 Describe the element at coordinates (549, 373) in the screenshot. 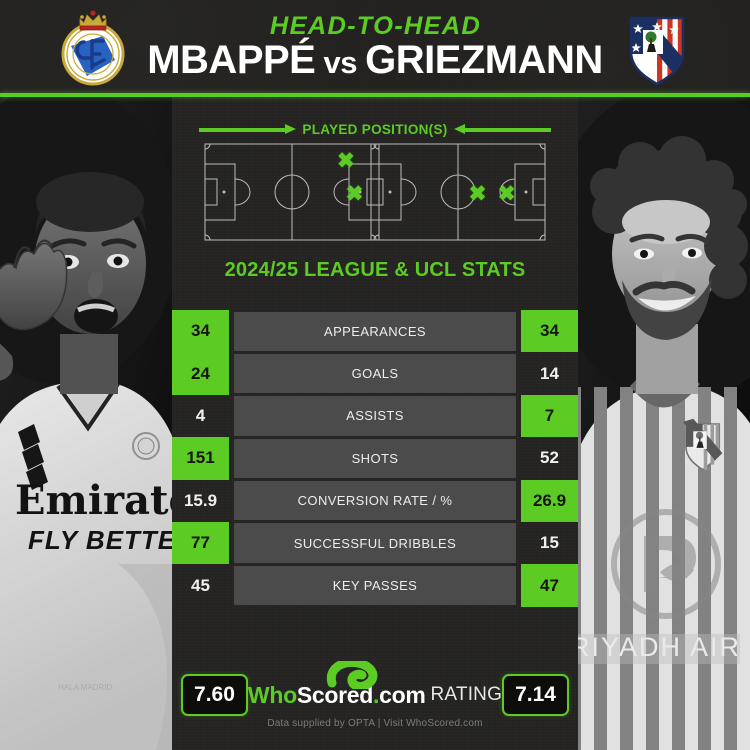

I see `stat-value-right: 14` at that location.